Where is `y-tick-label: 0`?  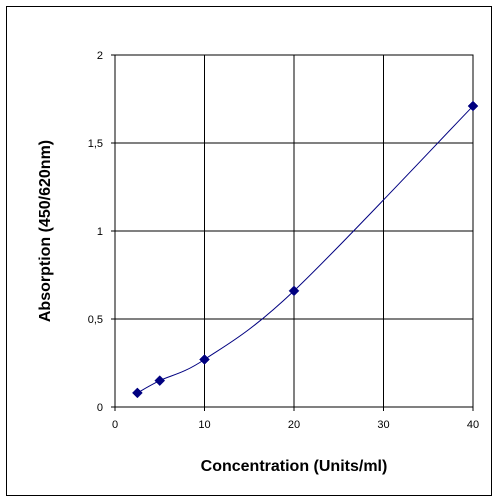
y-tick-label: 0 is located at coordinates (100, 408).